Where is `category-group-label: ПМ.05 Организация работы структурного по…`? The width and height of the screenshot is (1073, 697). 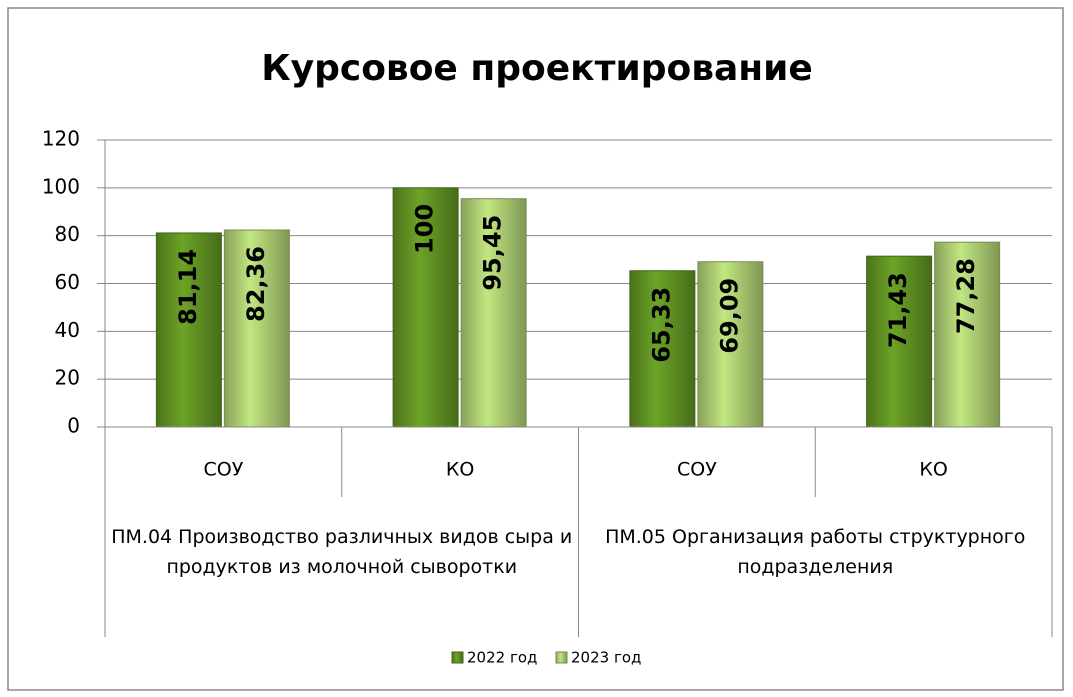
category-group-label: ПМ.05 Организация работы структурного по… is located at coordinates (815, 552).